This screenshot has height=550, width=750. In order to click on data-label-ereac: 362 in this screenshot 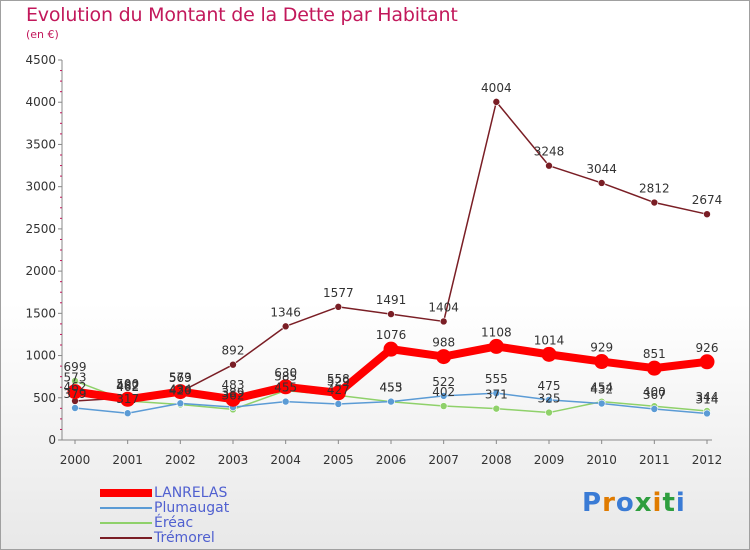, I will do `click(233, 395)`.